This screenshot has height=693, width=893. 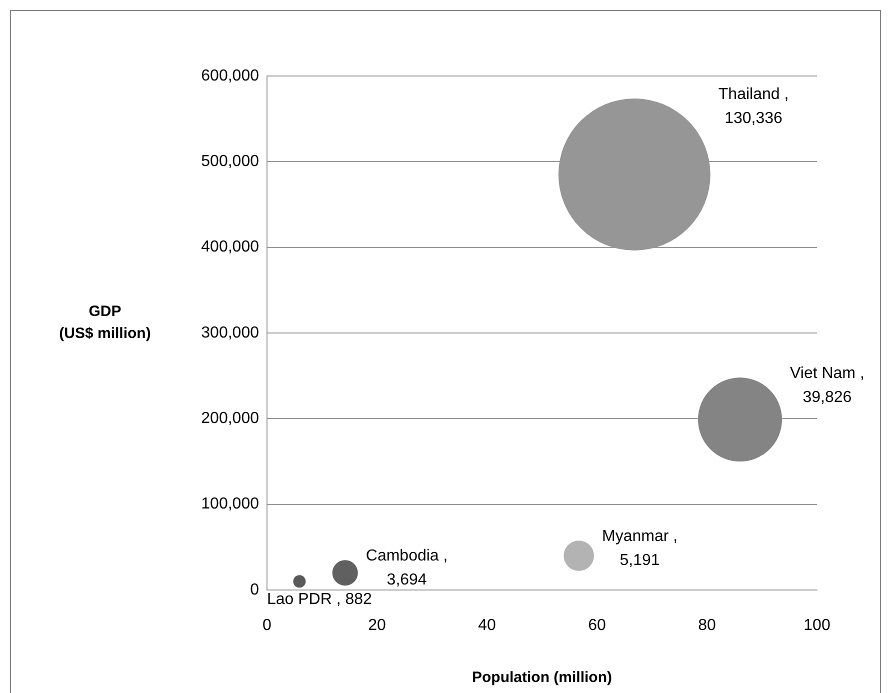 I want to click on data-label: 130,336, so click(x=753, y=118).